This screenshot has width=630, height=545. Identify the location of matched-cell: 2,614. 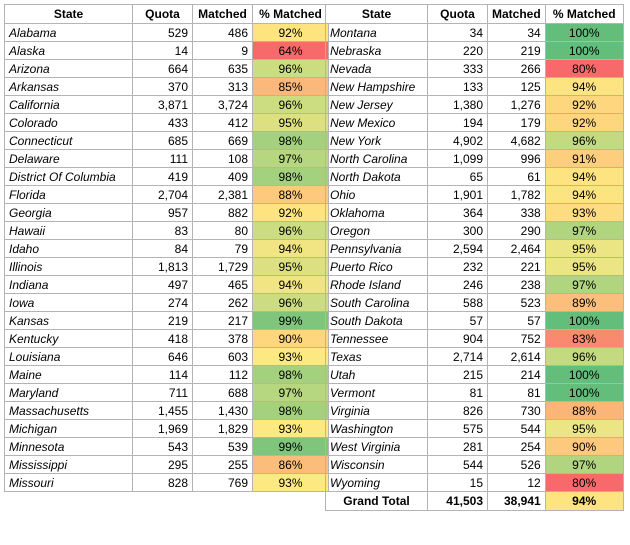
(516, 356).